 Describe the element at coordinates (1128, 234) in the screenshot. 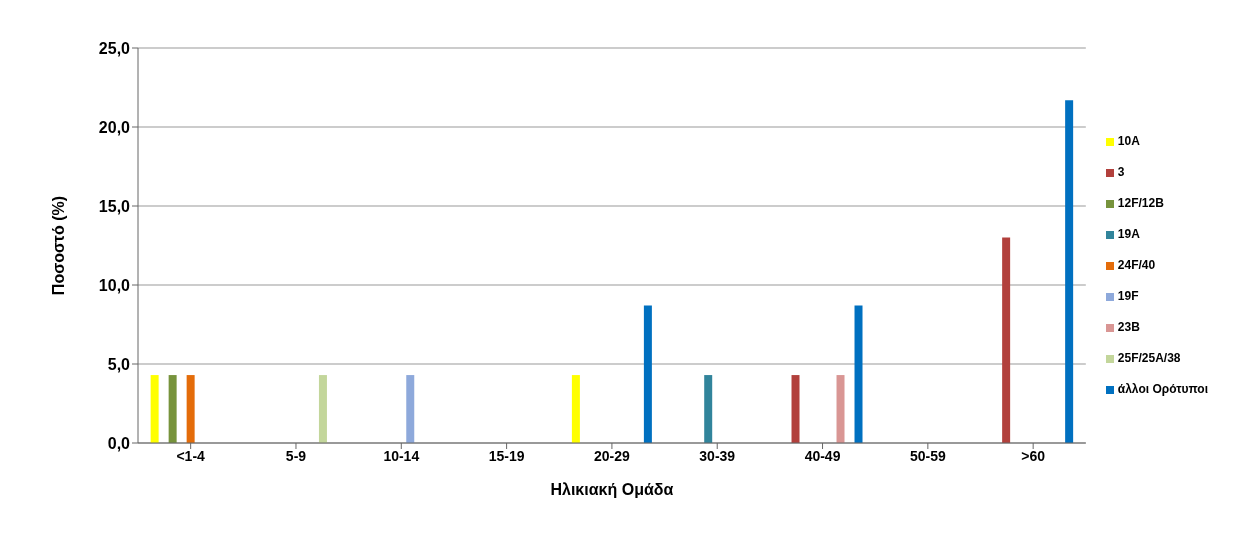

I see `legend-label: 19A` at that location.